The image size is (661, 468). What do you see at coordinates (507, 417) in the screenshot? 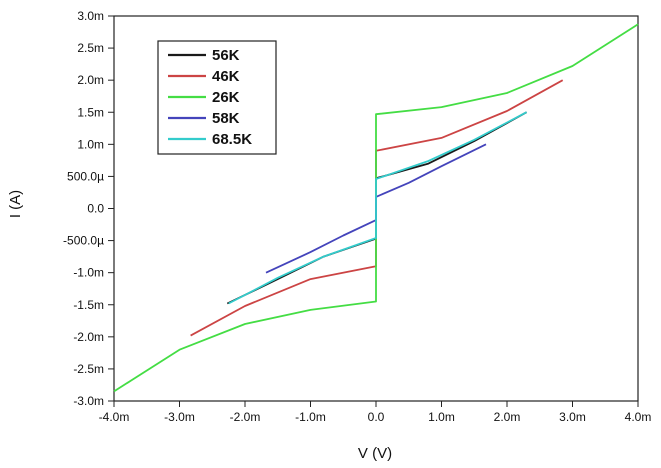
I see `x-tick-label: 2.0m` at bounding box center [507, 417].